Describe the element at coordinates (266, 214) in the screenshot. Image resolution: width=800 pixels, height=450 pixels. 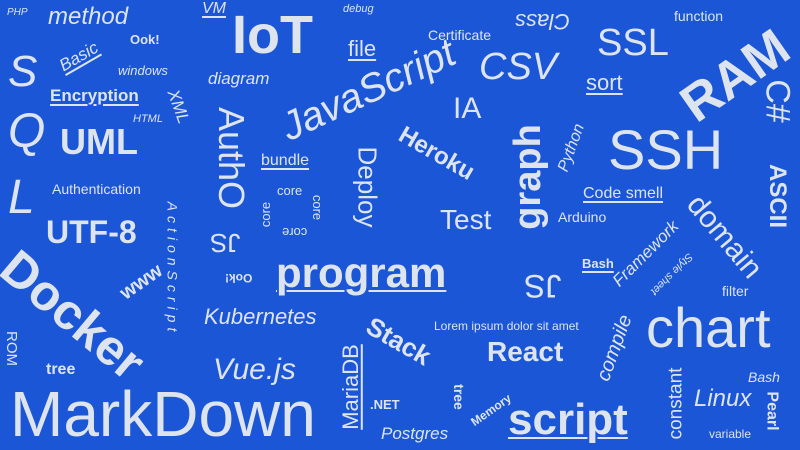
I see `word-core-4: core` at that location.